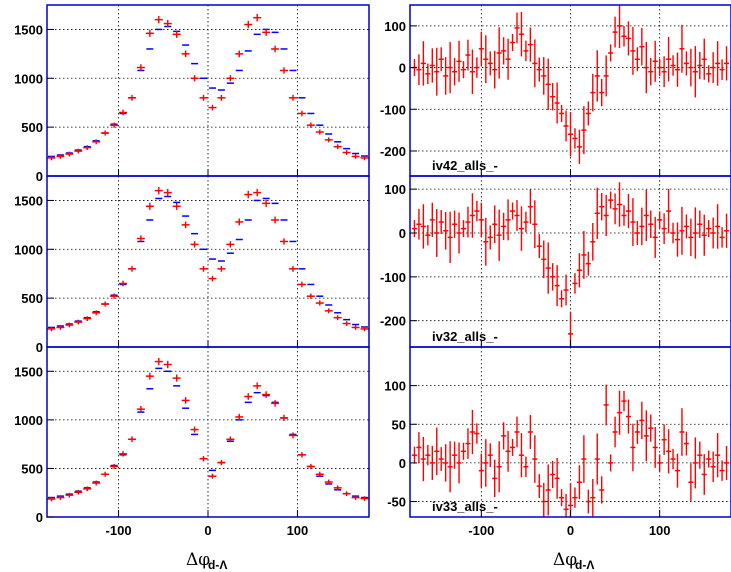  Describe the element at coordinates (395, 386) in the screenshot. I see `y-tick-label: 100` at that location.